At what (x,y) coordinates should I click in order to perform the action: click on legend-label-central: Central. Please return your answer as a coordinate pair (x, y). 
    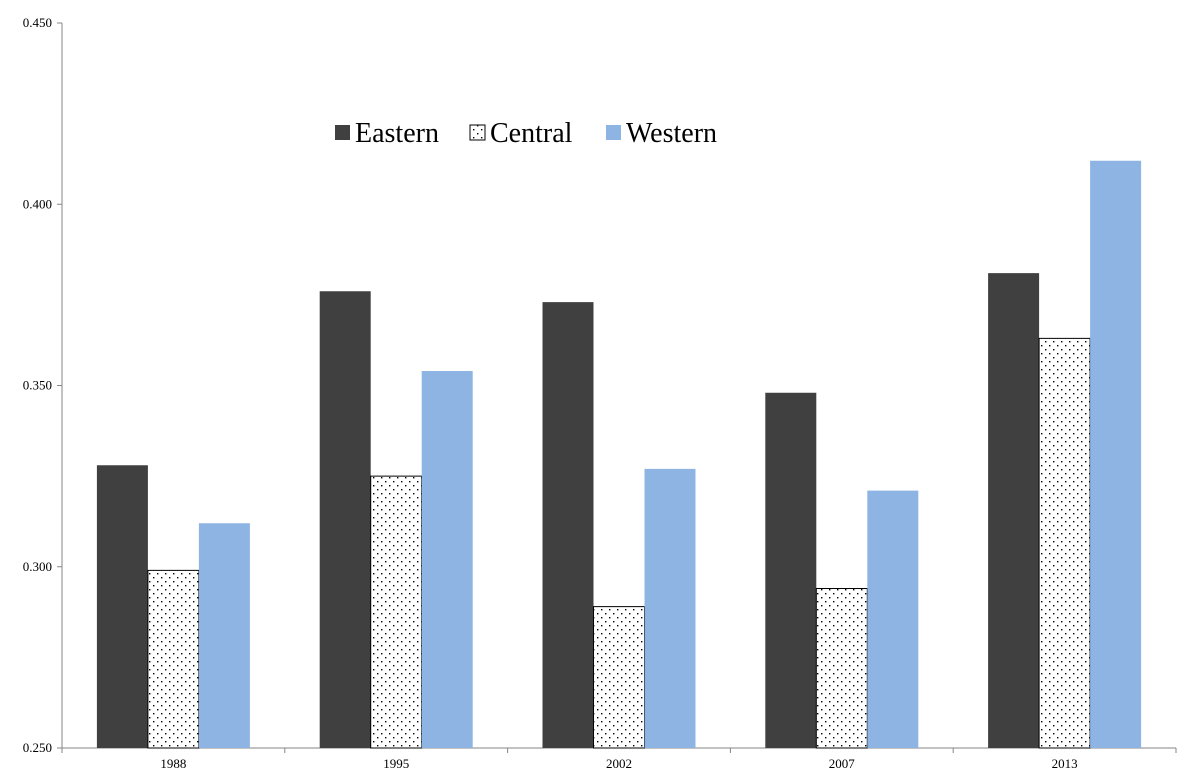
    Looking at the image, I should click on (531, 133).